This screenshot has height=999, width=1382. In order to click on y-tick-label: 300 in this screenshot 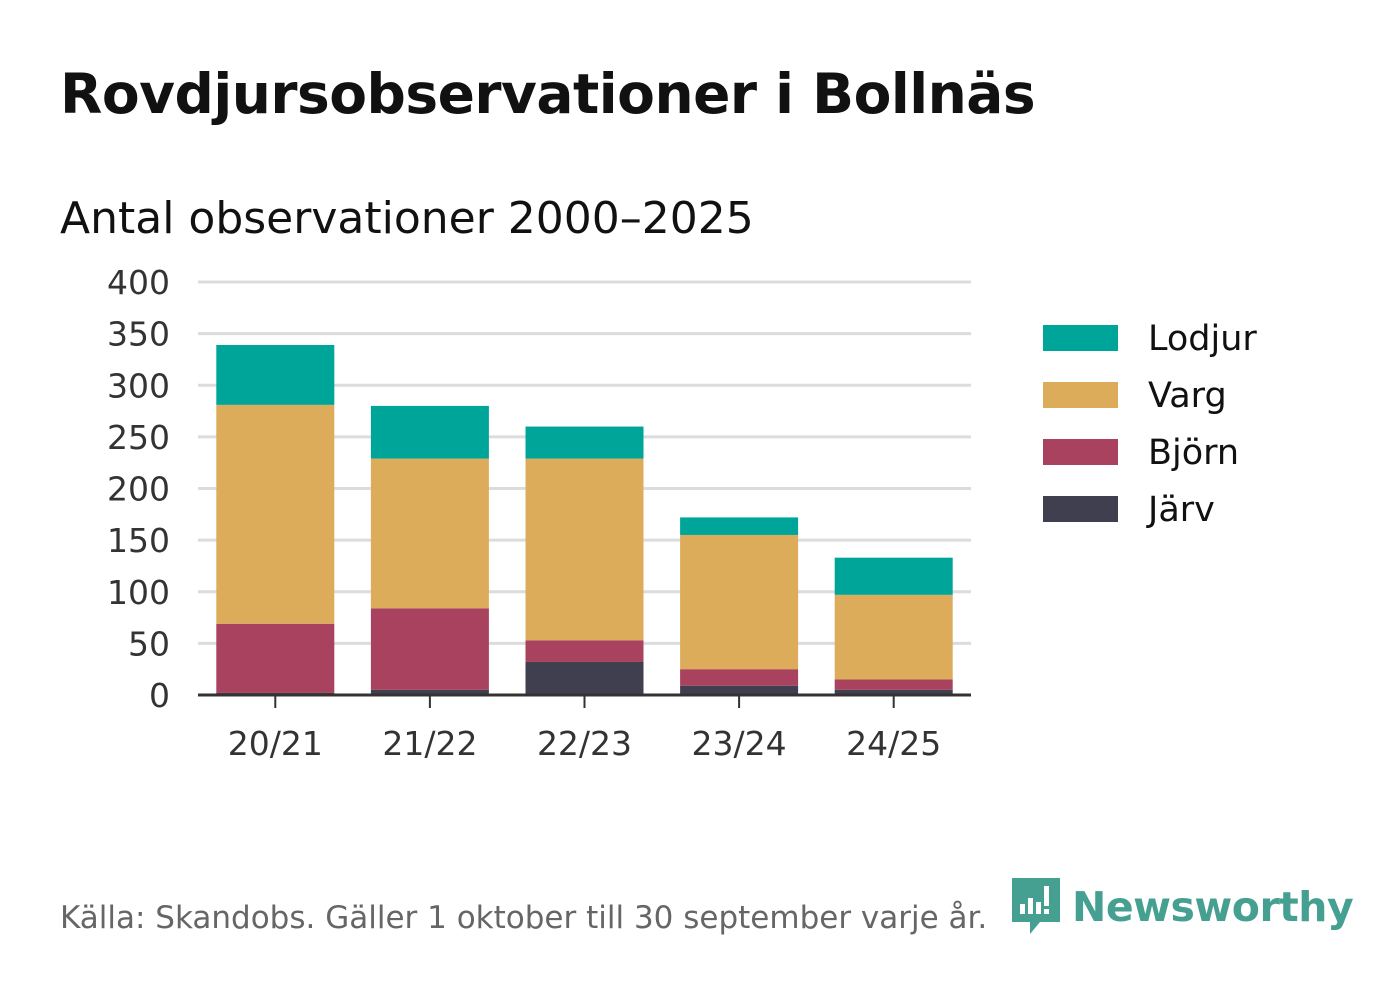, I will do `click(138, 385)`.